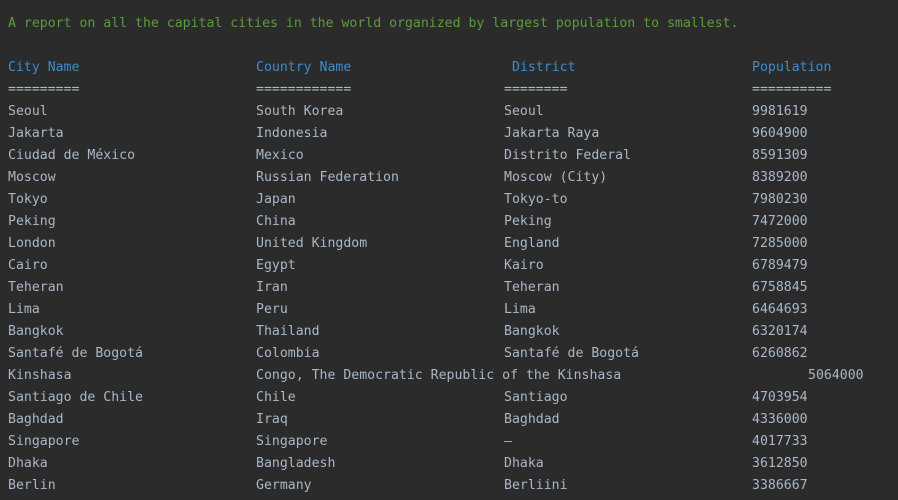  What do you see at coordinates (449, 288) in the screenshot?
I see `table-row: Teheran Iran Teheran 6758845` at bounding box center [449, 288].